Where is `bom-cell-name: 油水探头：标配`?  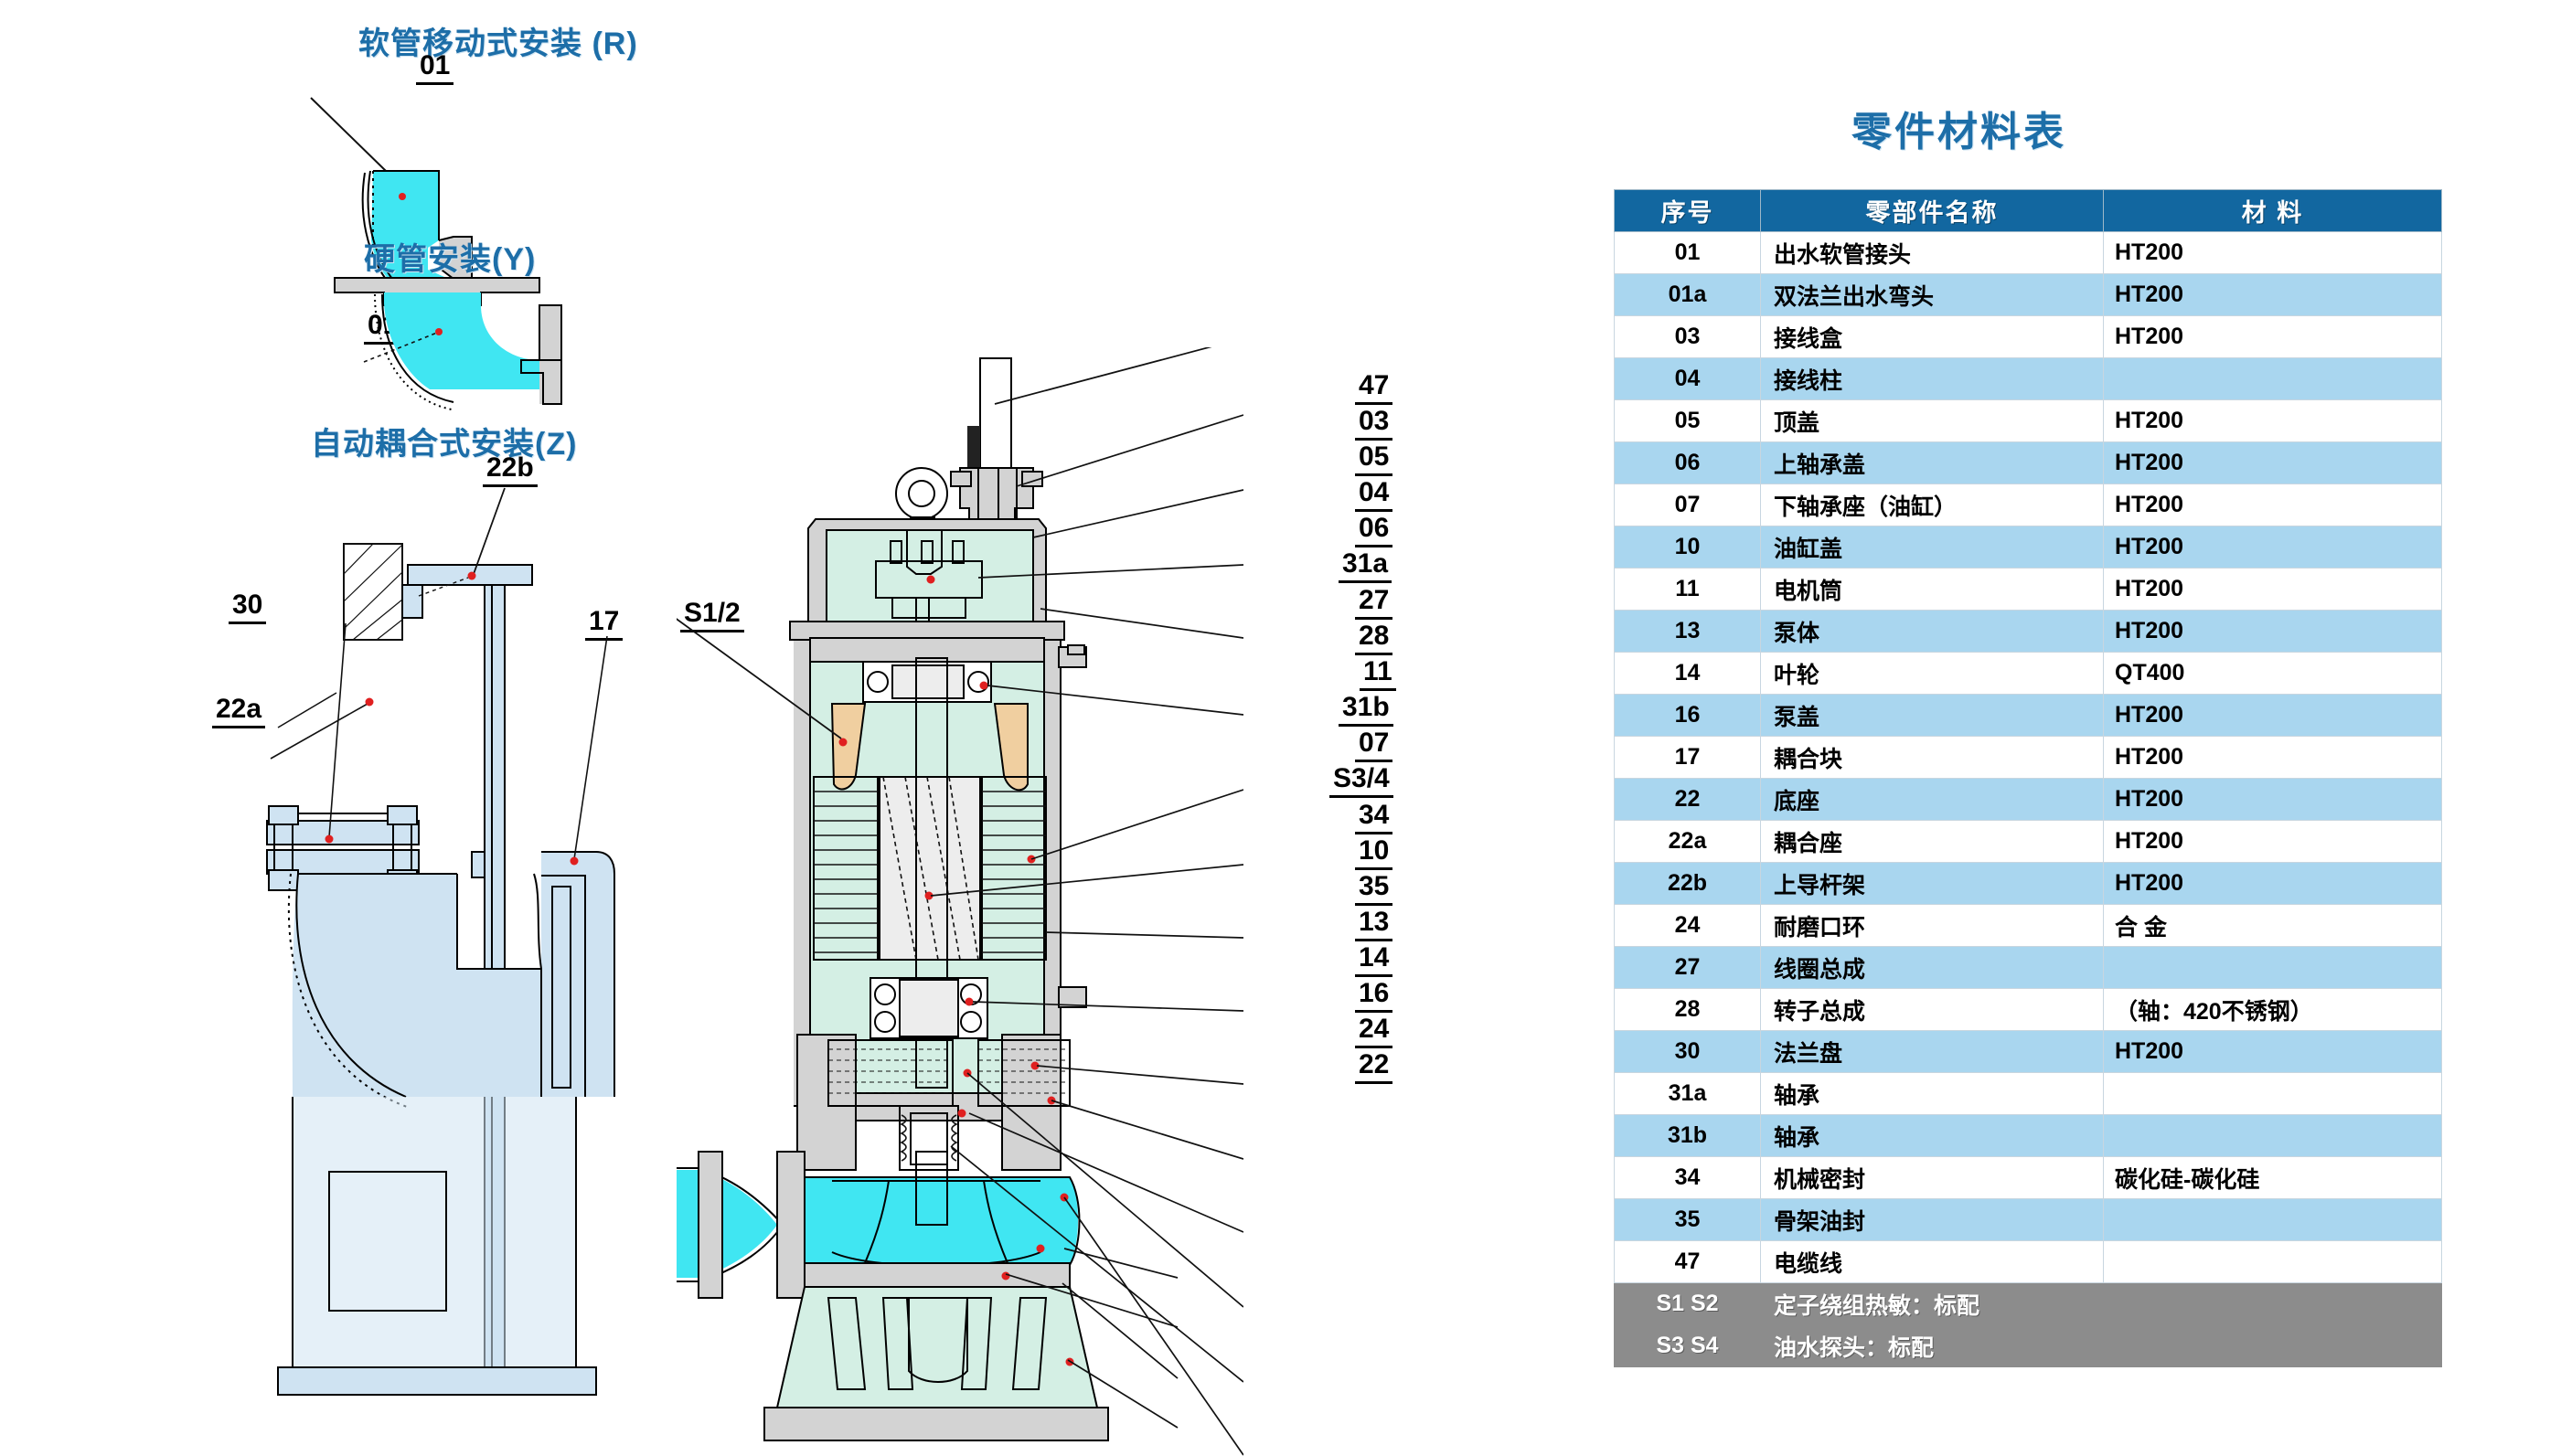 bom-cell-name: 油水探头：标配 is located at coordinates (1932, 1345).